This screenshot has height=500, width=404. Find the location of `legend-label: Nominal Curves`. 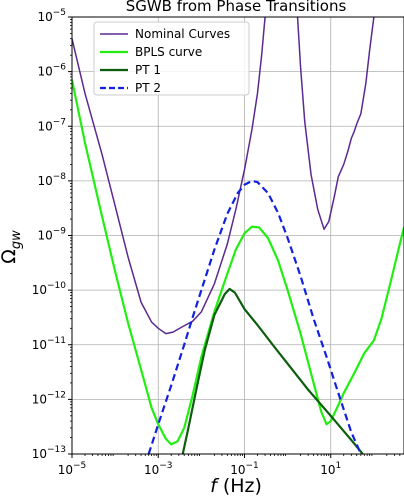

legend-label: Nominal Curves is located at coordinates (182, 34).